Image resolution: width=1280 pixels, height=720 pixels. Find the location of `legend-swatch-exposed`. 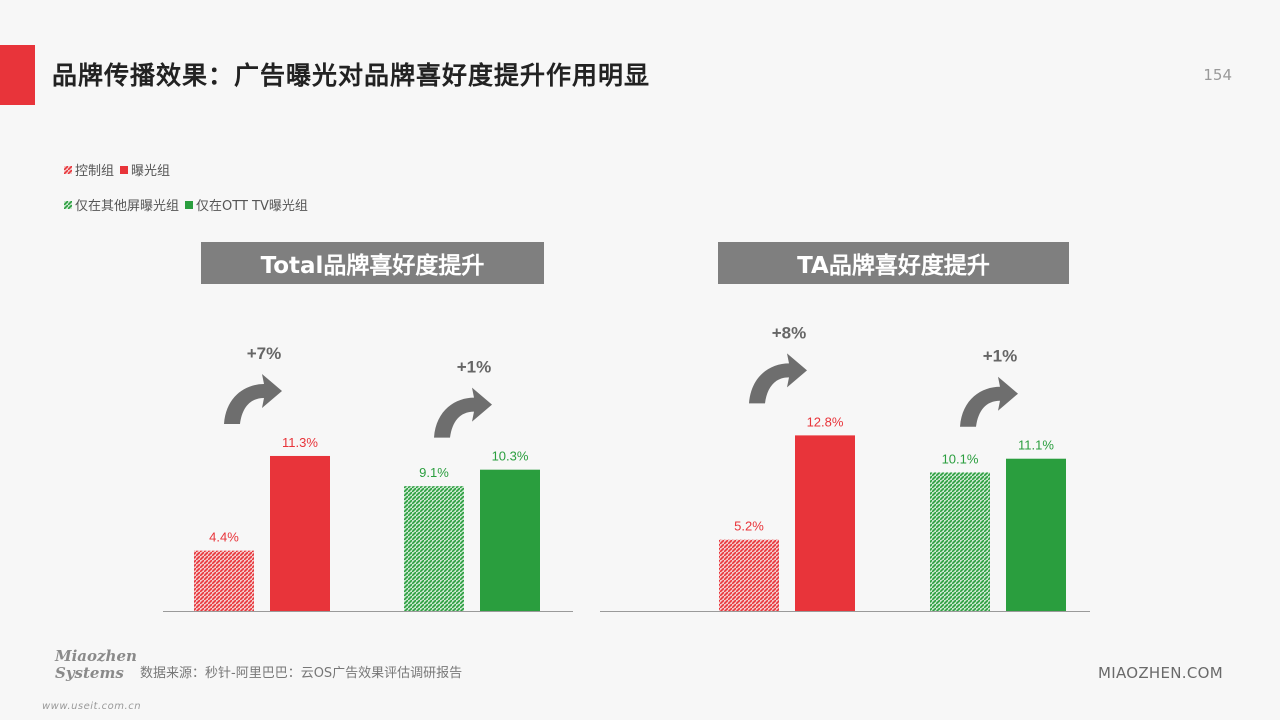

legend-swatch-exposed is located at coordinates (124, 169).